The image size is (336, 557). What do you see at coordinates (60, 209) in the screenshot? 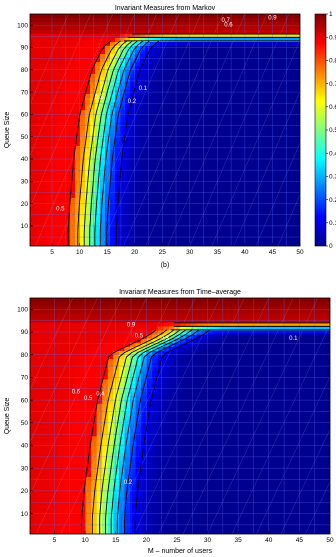
I see `contour-label: 0.5` at bounding box center [60, 209].